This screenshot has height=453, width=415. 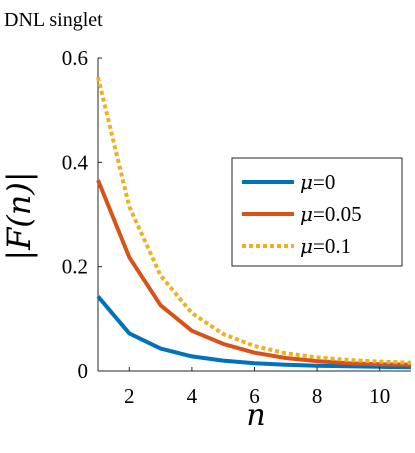 I want to click on chart-title: DNL singlet, so click(x=53, y=20).